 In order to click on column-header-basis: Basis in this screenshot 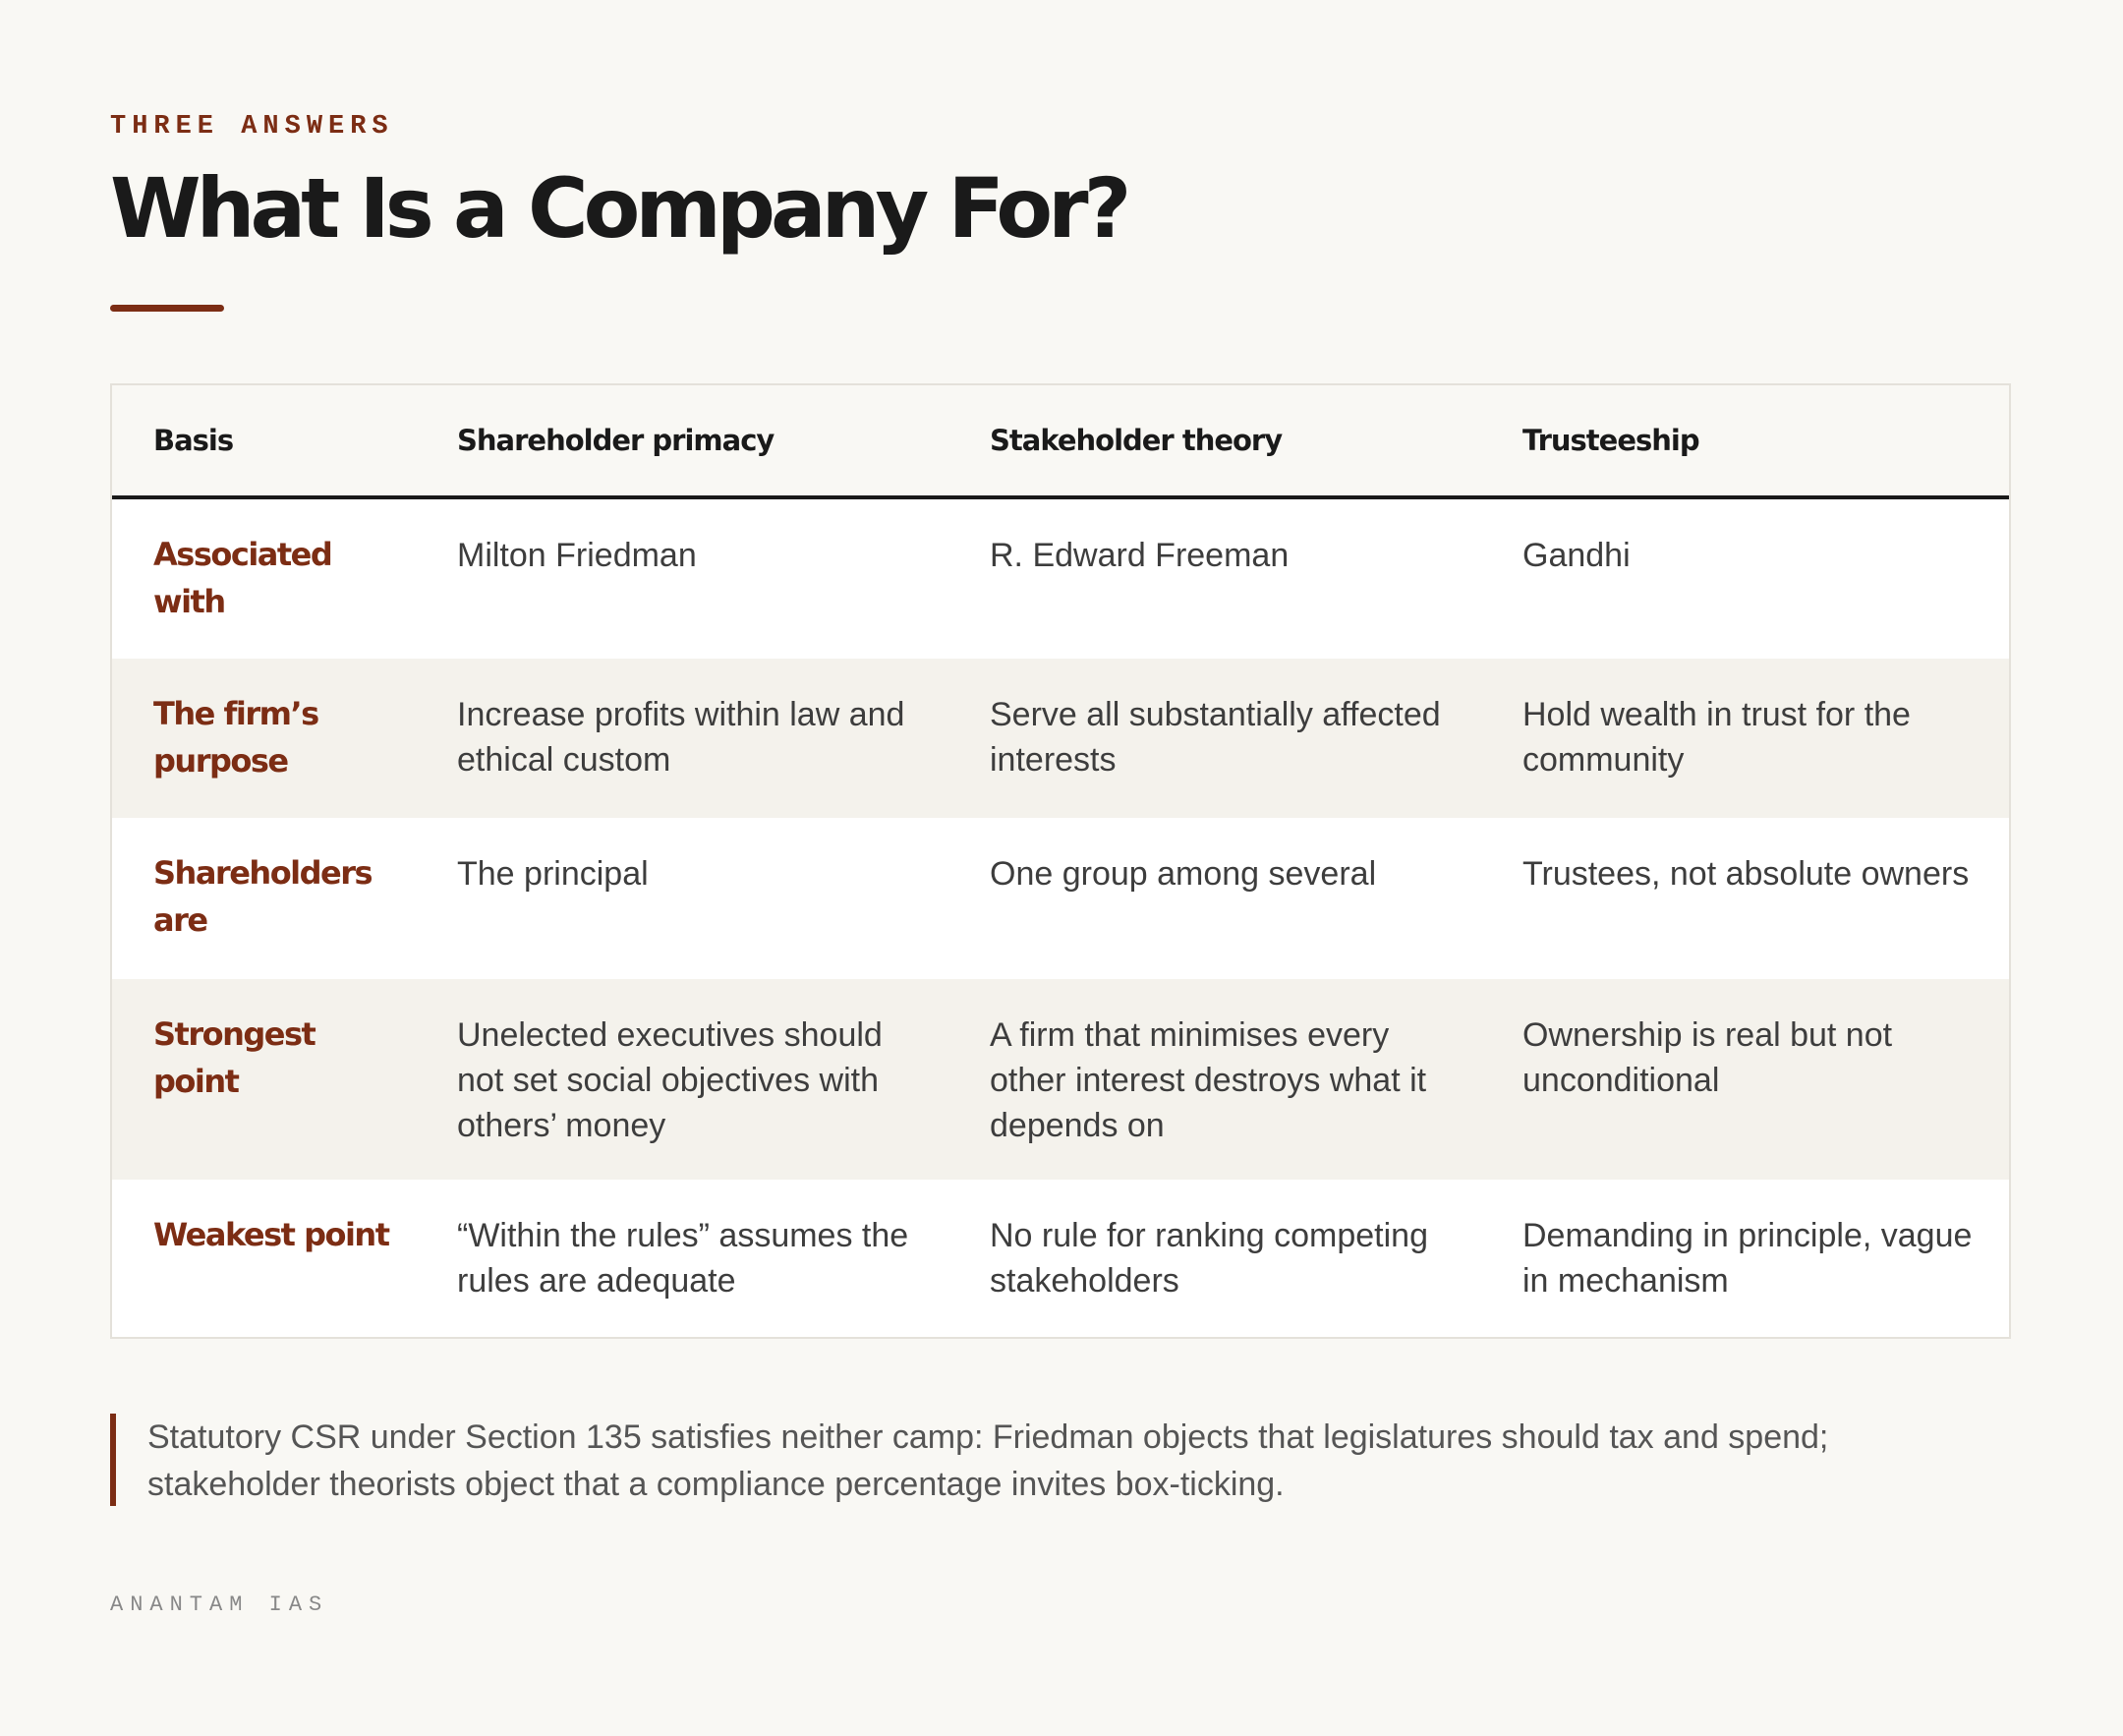, I will do `click(264, 442)`.